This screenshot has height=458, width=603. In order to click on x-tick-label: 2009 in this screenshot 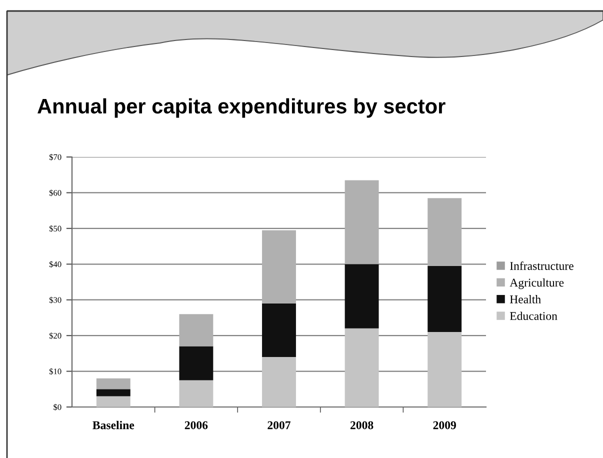, I will do `click(444, 425)`.